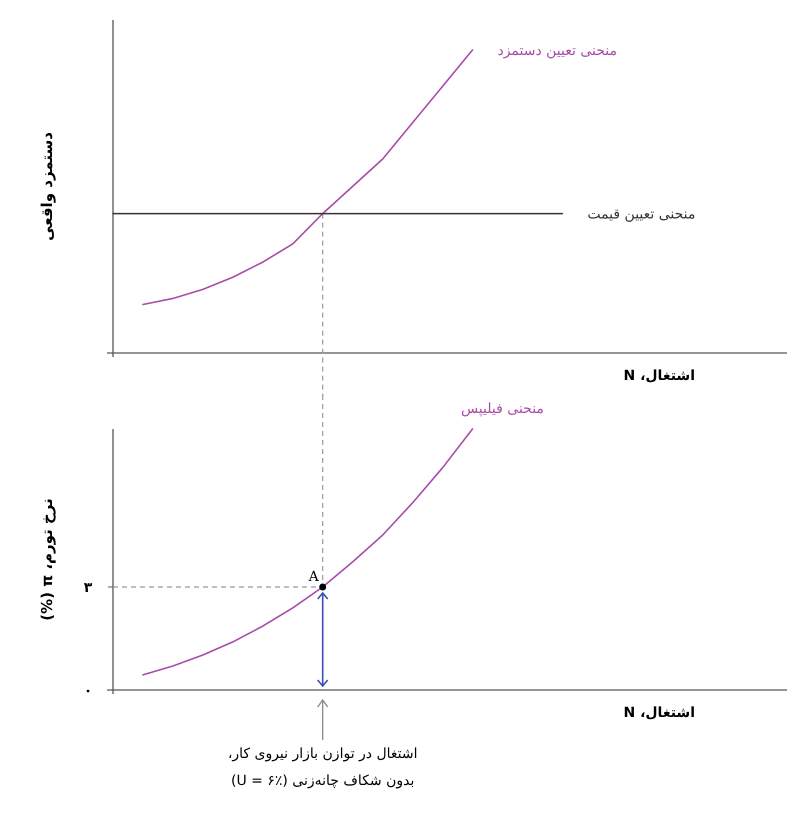  What do you see at coordinates (557, 51) in the screenshot?
I see `series-label: منحنی تعیین دستمزد` at bounding box center [557, 51].